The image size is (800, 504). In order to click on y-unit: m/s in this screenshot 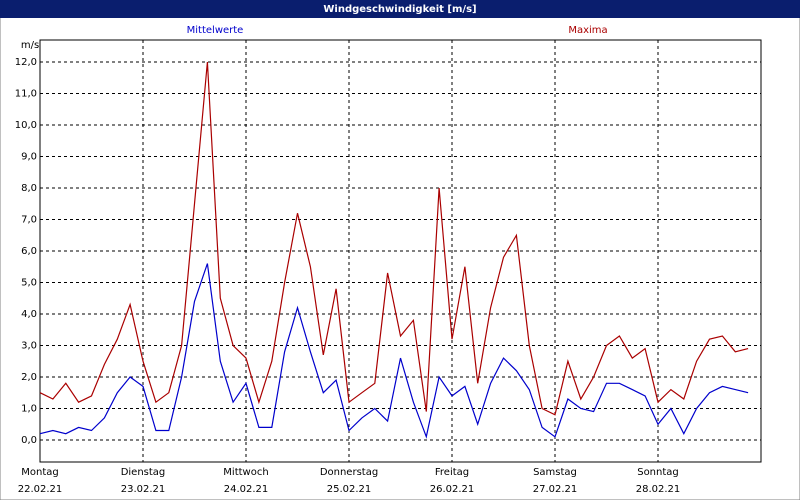, I will do `click(30, 45)`.